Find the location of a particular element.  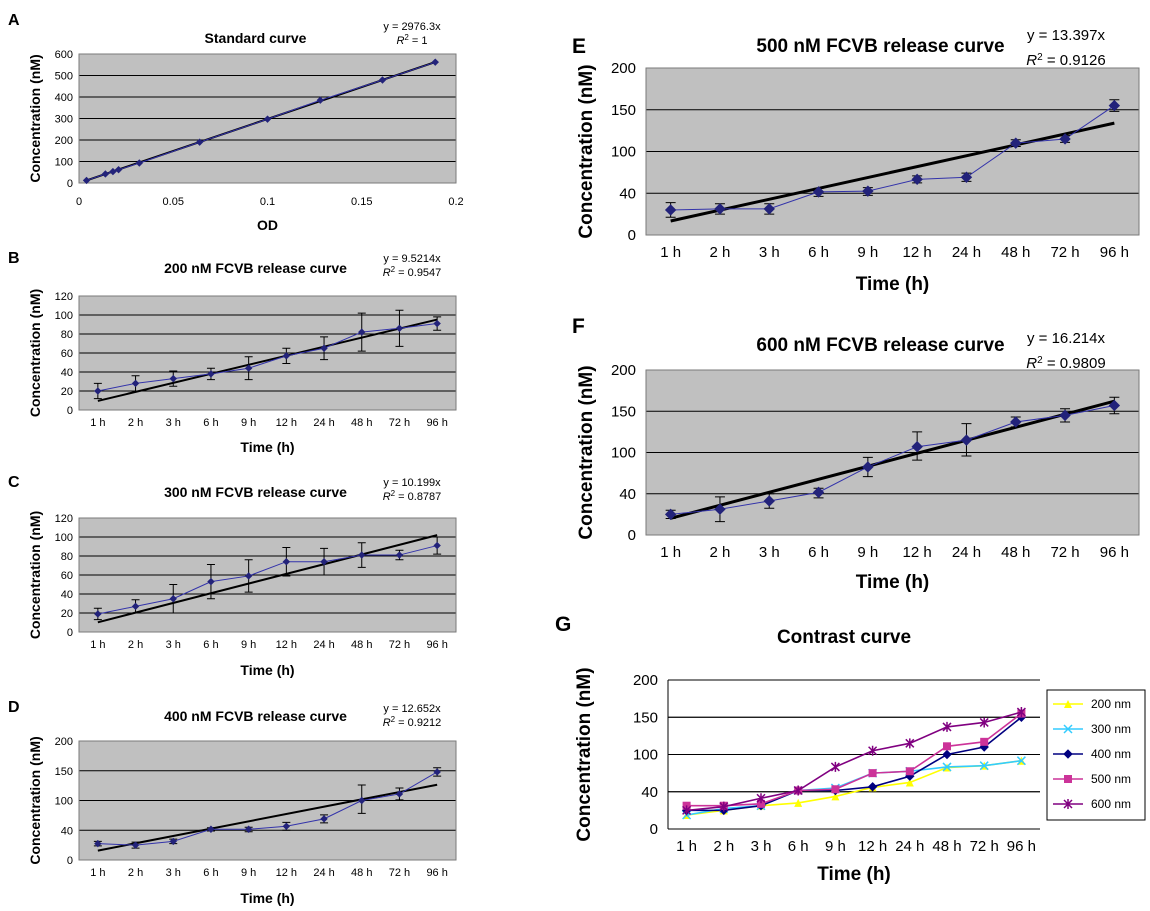

r-squared-exponent: 2 is located at coordinates (393, 493).